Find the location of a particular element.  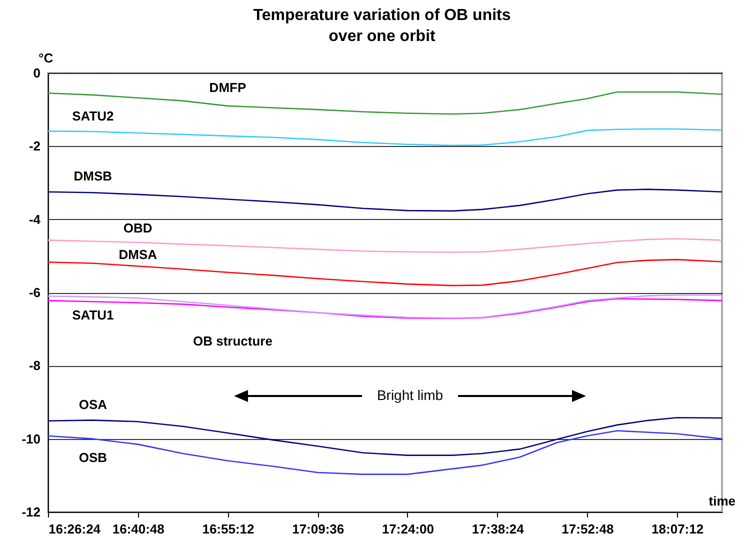

chart-title: Temperature variation of OB units over one orbit is located at coordinates (382, 26).